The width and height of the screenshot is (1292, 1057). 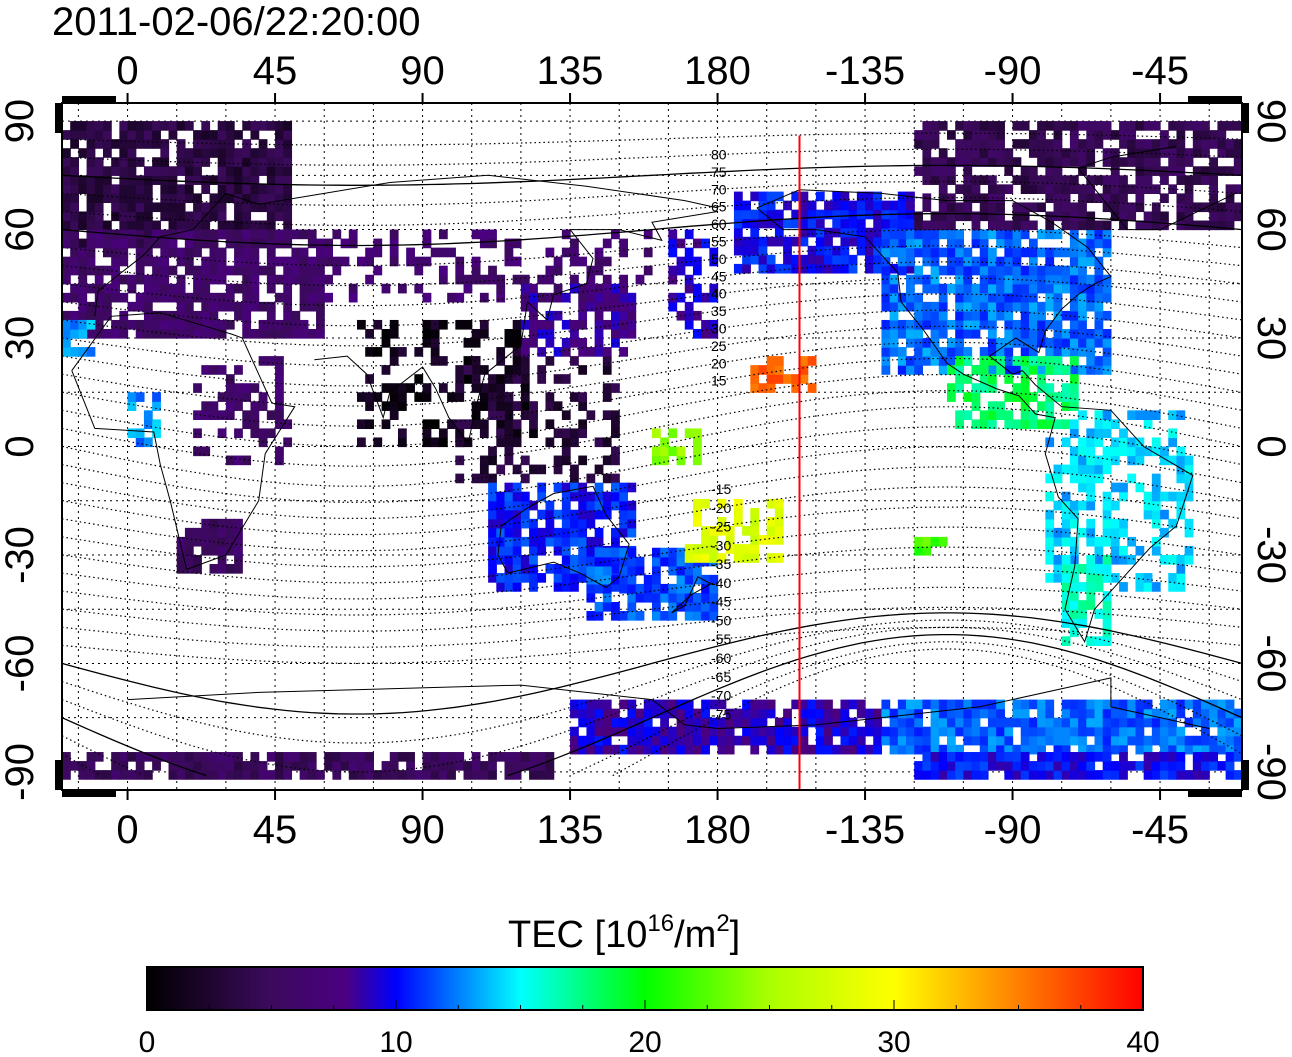 What do you see at coordinates (58, 775) in the screenshot?
I see `border-bar` at bounding box center [58, 775].